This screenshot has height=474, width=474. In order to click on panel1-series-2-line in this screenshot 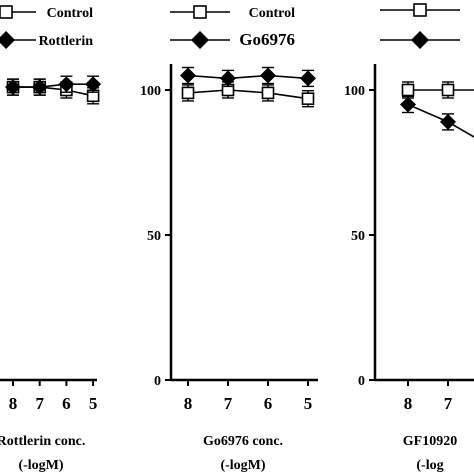, I will do `click(53, 85)`.